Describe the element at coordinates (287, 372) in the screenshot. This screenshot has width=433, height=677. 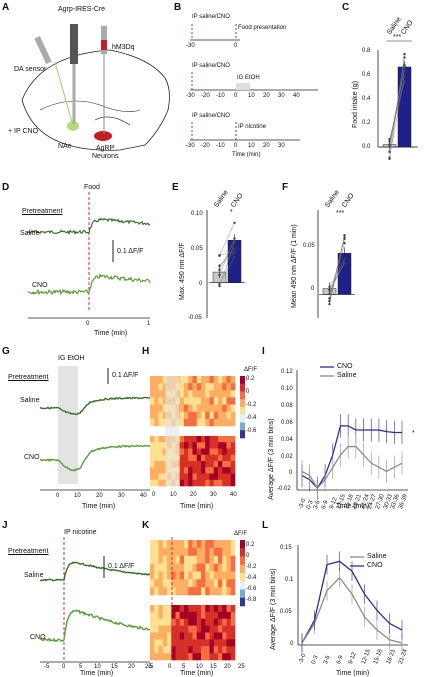
I see `i-ytick-7: 0.12` at that location.